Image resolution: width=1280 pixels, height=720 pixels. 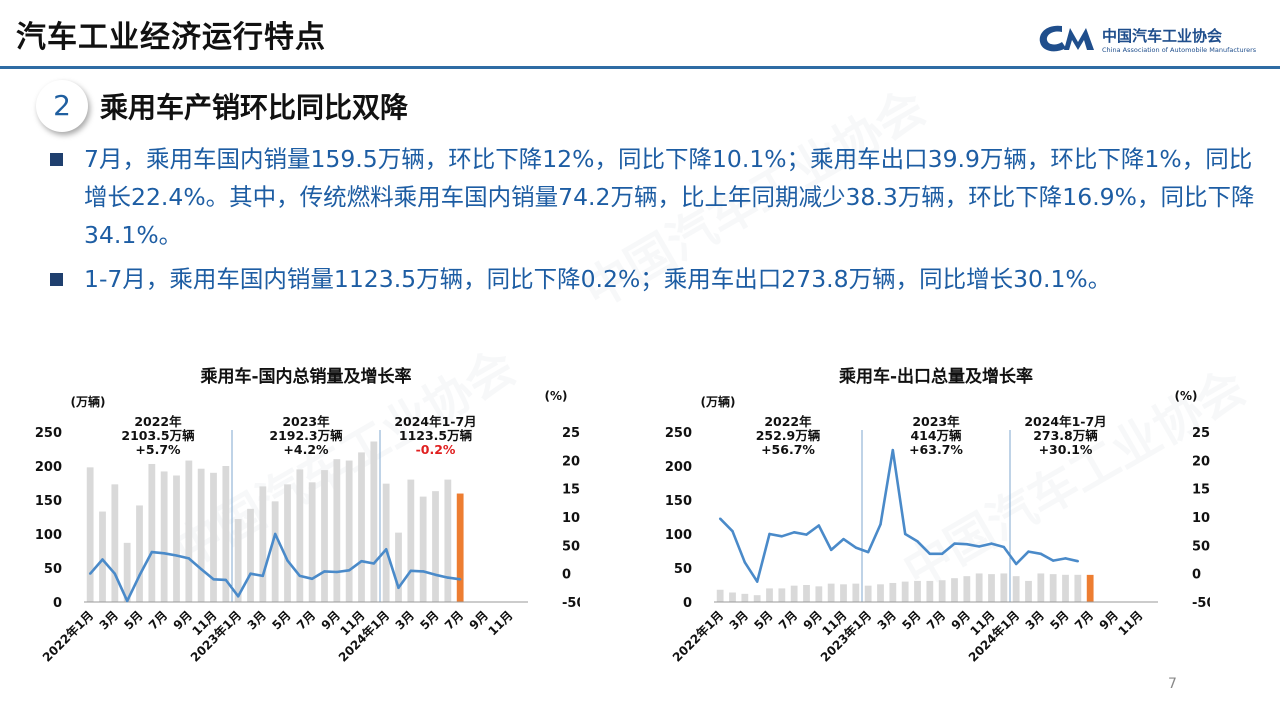 What do you see at coordinates (1162, 36) in the screenshot?
I see `logo-text-cn: 中国汽车工业协会` at bounding box center [1162, 36].